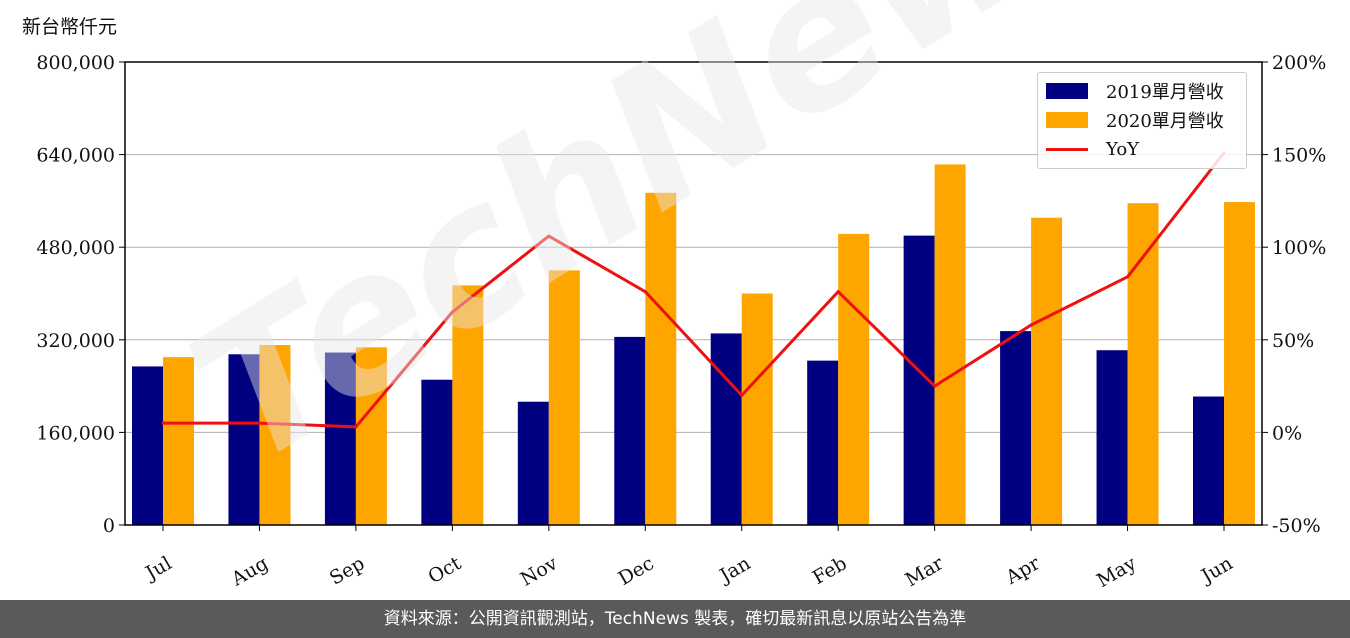 This screenshot has height=638, width=1350. Describe the element at coordinates (70, 27) in the screenshot. I see `unit-label: 新台幣仟元` at that location.